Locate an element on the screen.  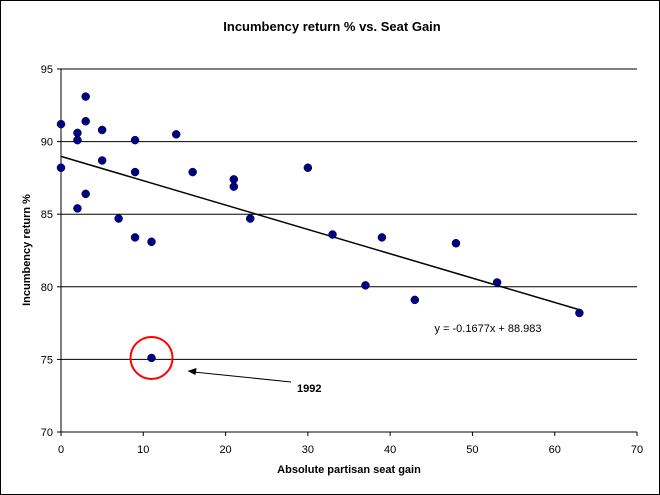
y-axis-title: Incumbency return % is located at coordinates (27, 250).